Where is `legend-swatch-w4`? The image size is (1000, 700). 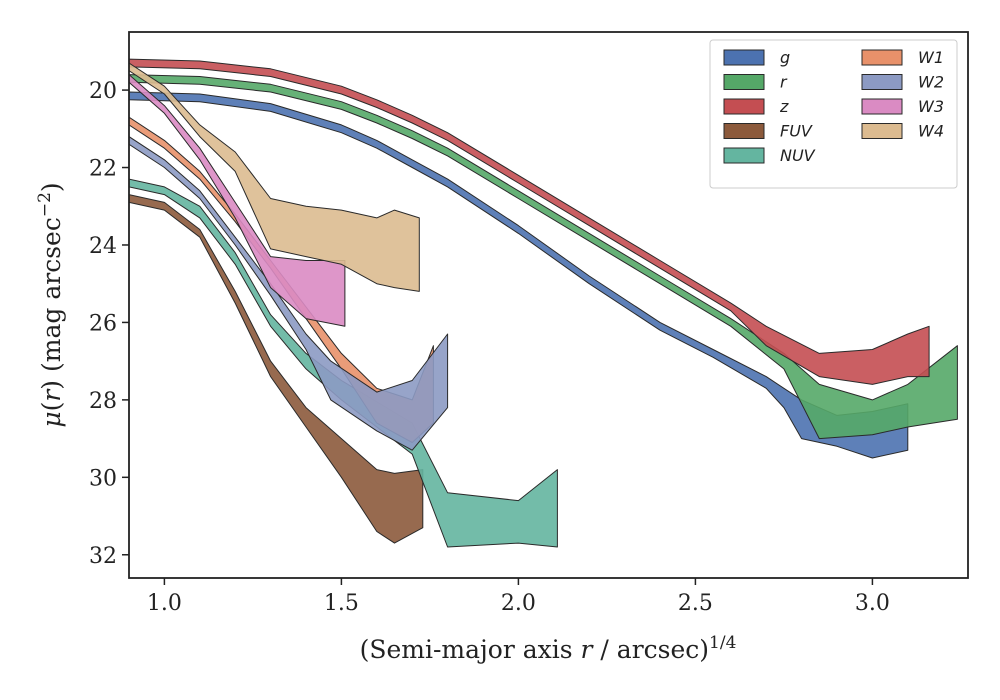
legend-swatch-w4 is located at coordinates (882, 131).